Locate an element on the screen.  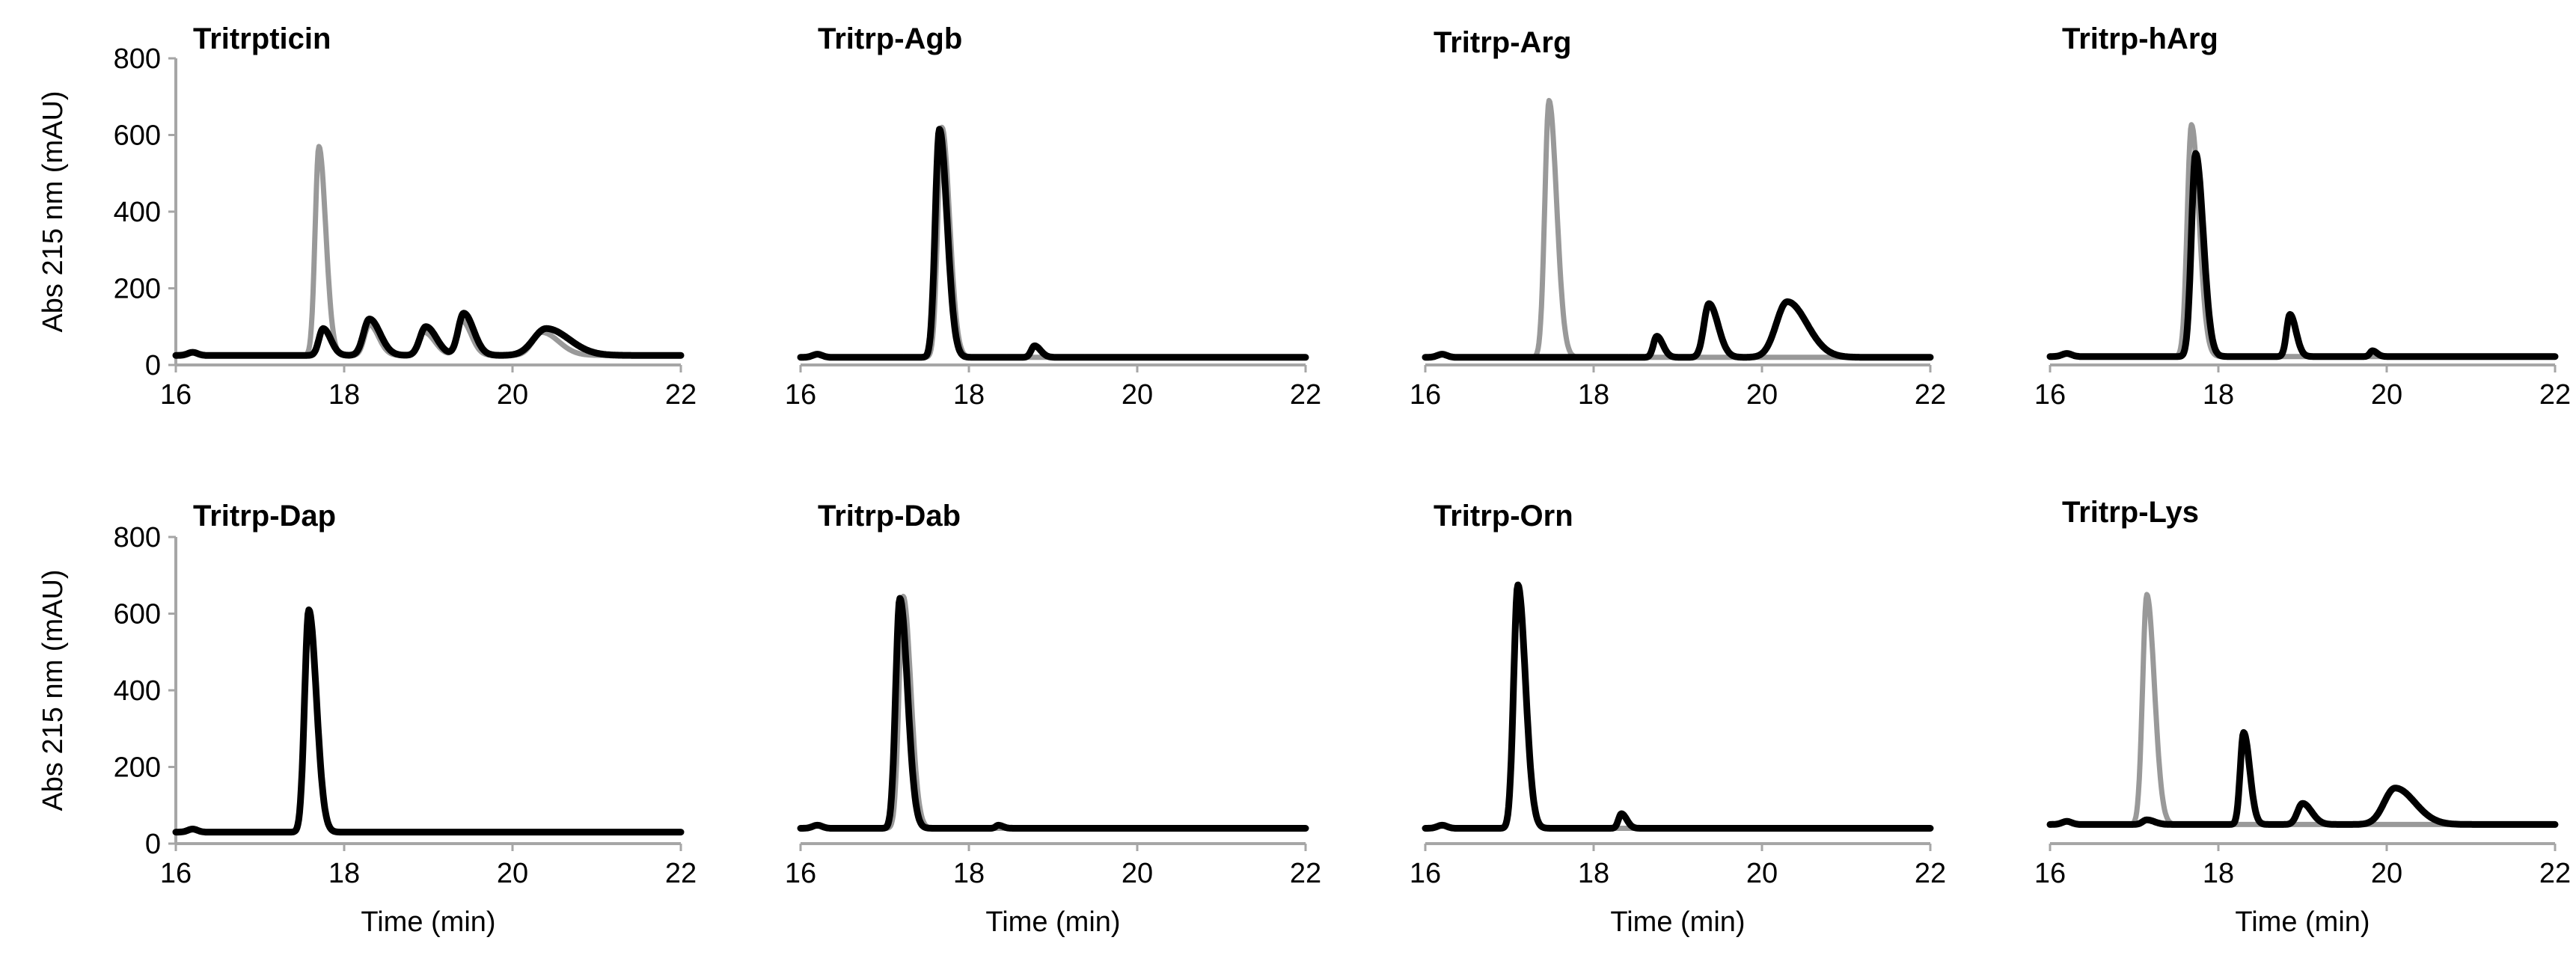
panel-title: Tritrp-Lys is located at coordinates (2130, 512).